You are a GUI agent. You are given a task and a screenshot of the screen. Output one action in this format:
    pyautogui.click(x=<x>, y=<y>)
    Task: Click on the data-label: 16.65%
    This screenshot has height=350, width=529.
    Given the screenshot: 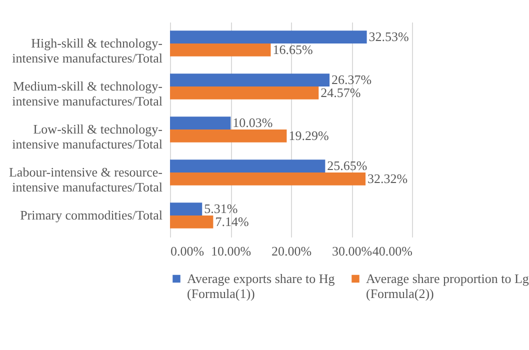 What is the action you would take?
    pyautogui.click(x=292, y=49)
    